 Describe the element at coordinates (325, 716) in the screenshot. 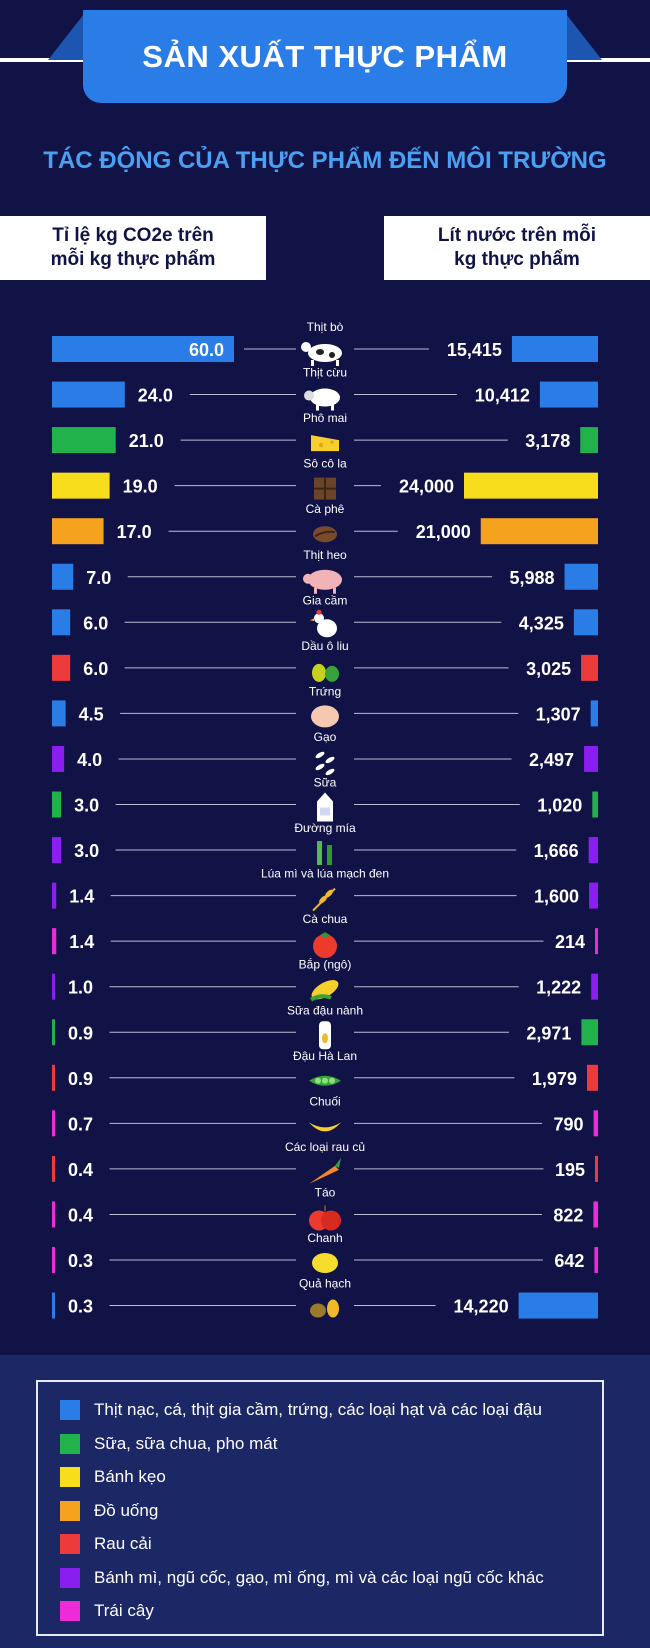

I see `egg-icon` at that location.